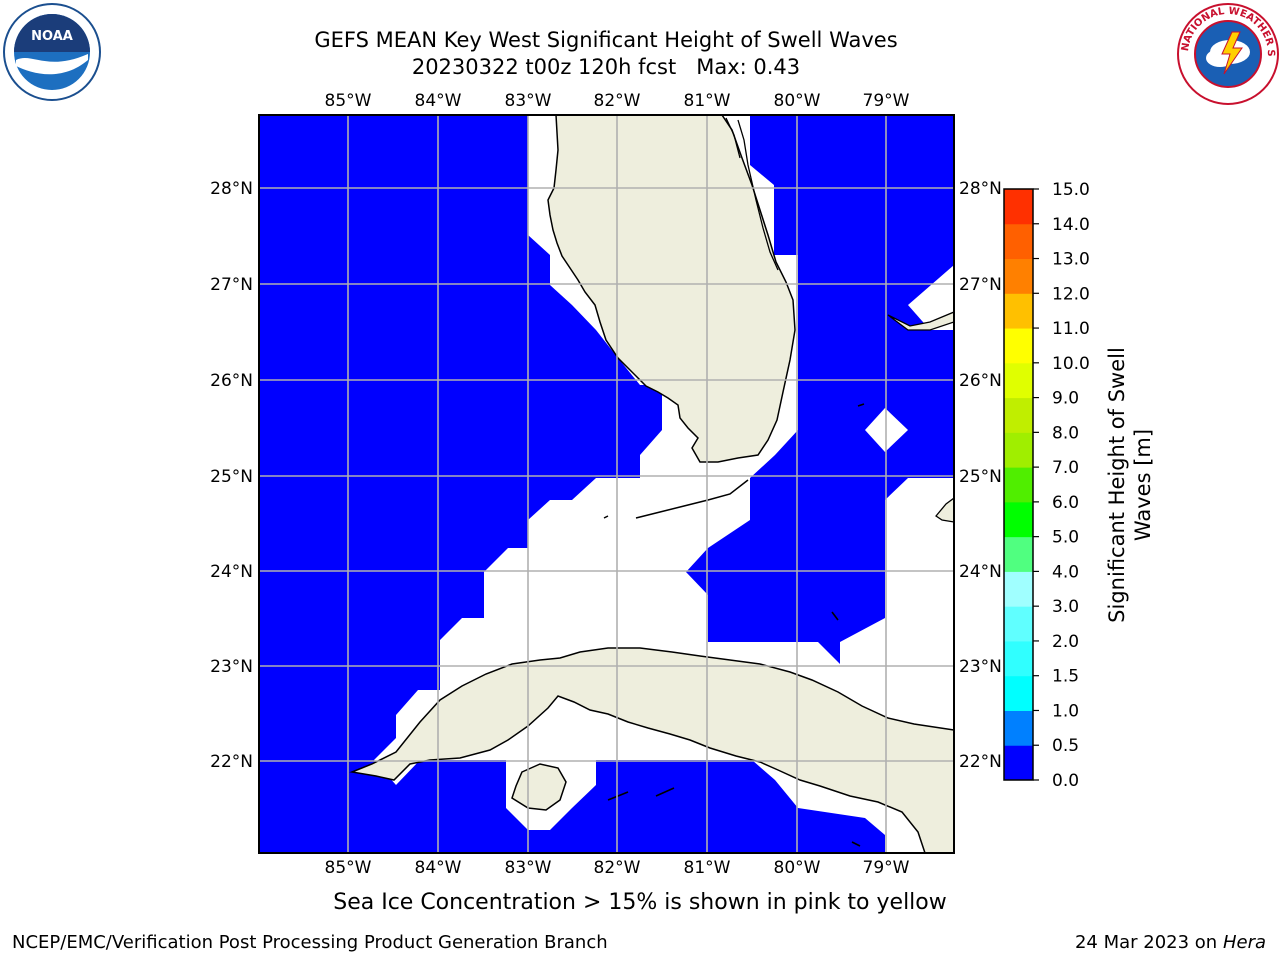 Image resolution: width=1280 pixels, height=960 pixels. What do you see at coordinates (1065, 781) in the screenshot?
I see `colorbar-tick-label: 0.0` at bounding box center [1065, 781].